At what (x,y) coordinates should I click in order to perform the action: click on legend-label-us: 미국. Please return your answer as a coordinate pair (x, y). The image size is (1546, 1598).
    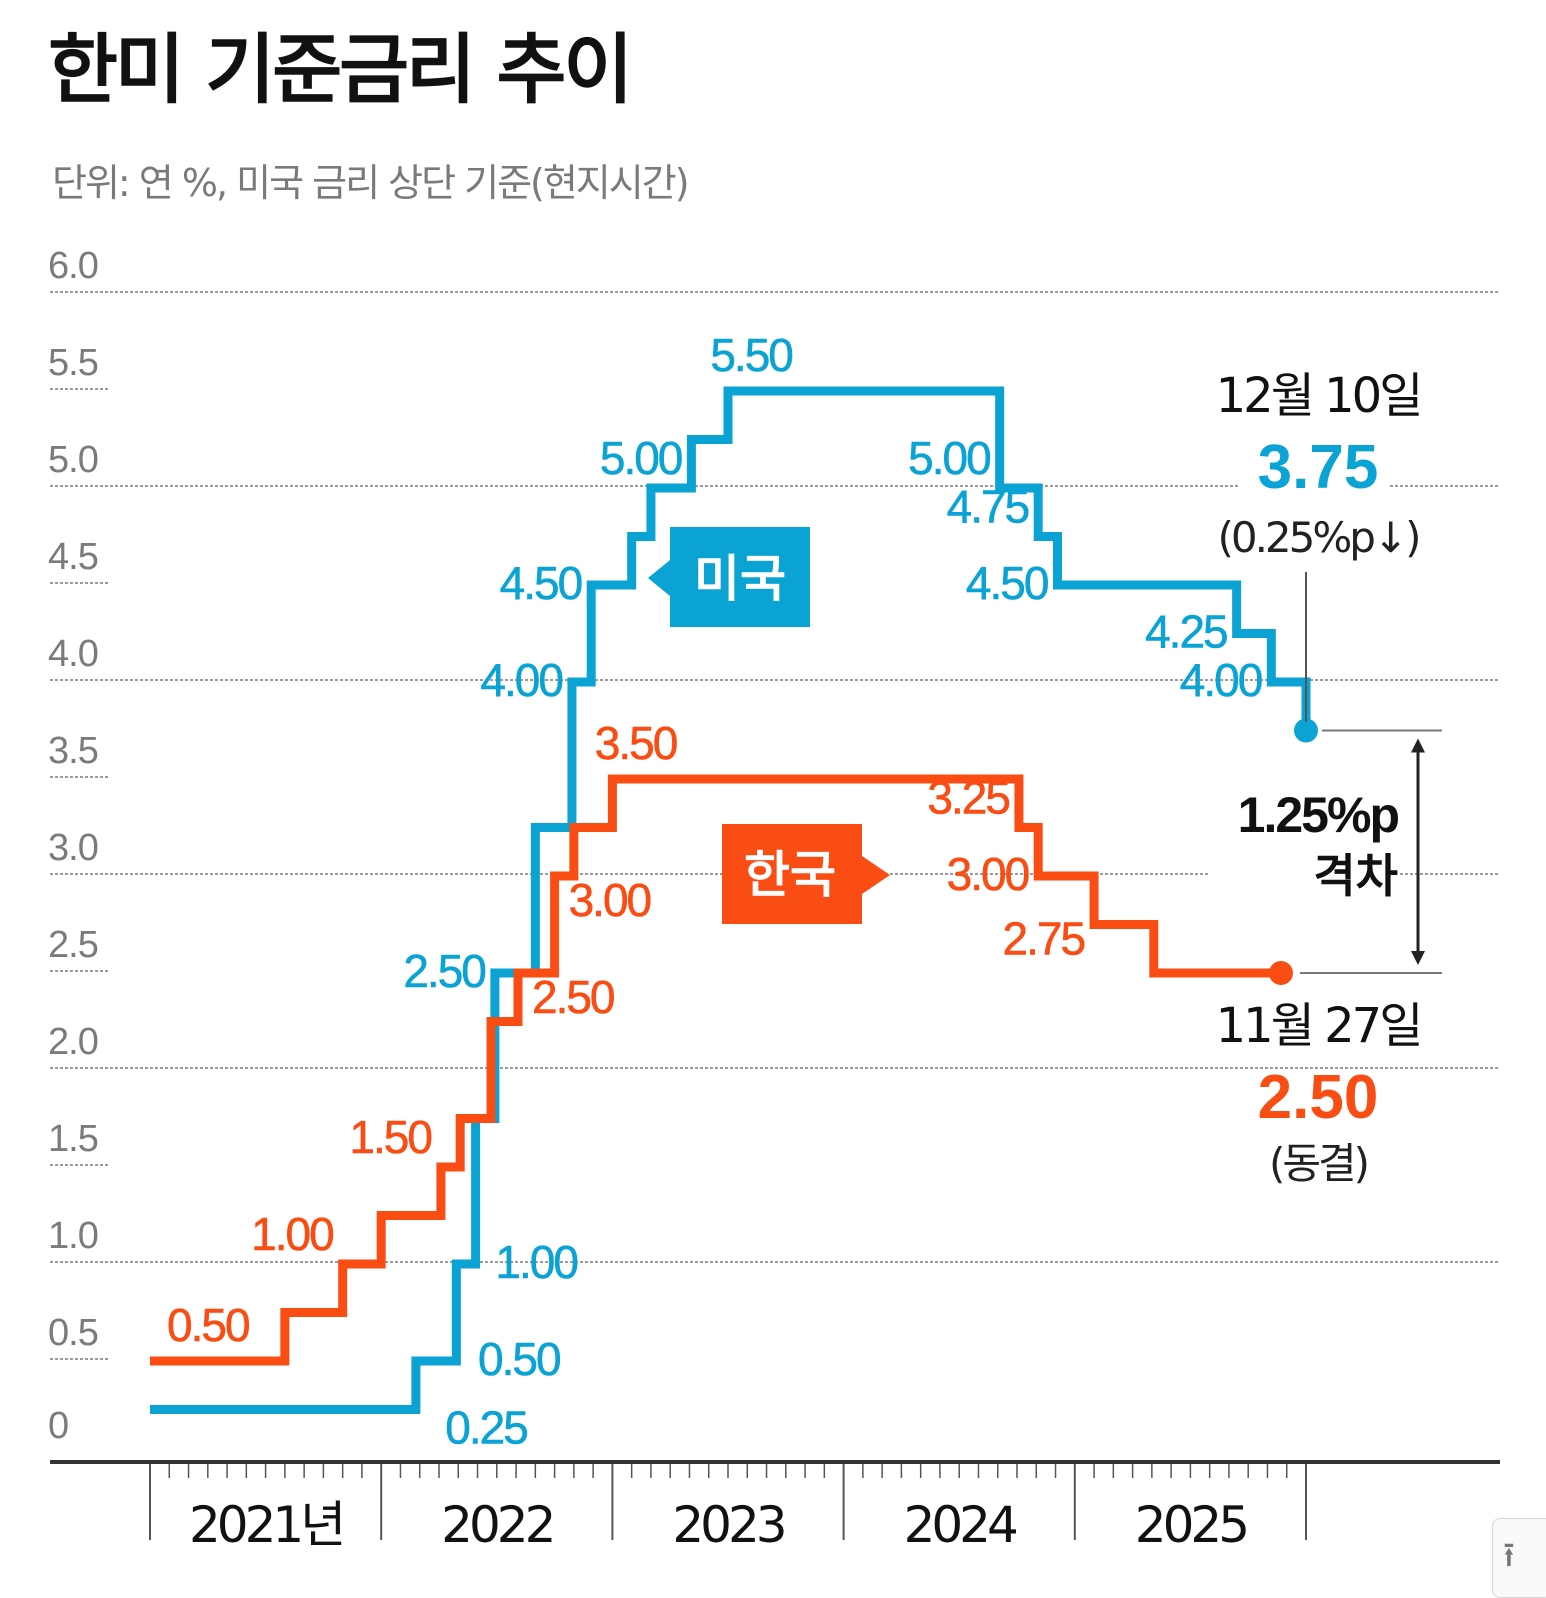
    Looking at the image, I should click on (740, 579).